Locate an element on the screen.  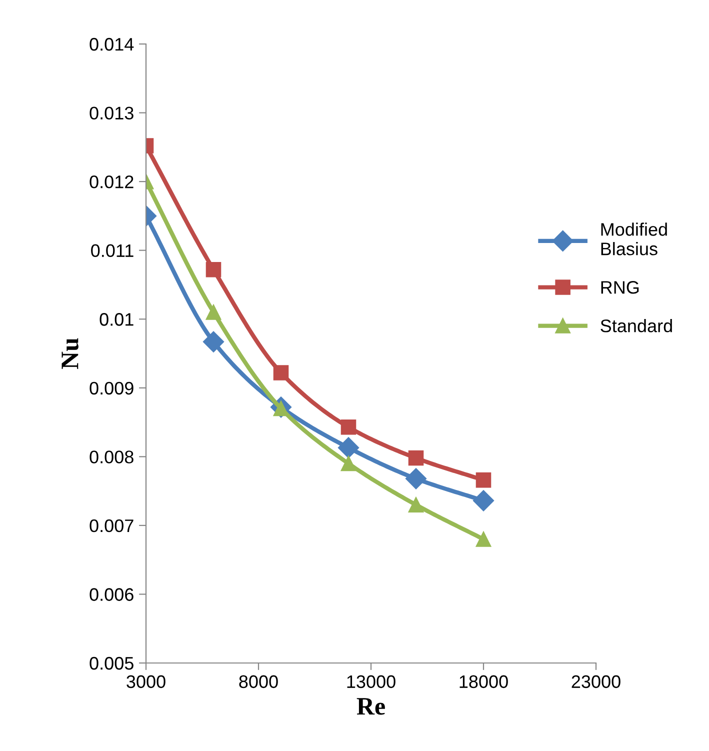
y-tick-label: 0.005 is located at coordinates (112, 663).